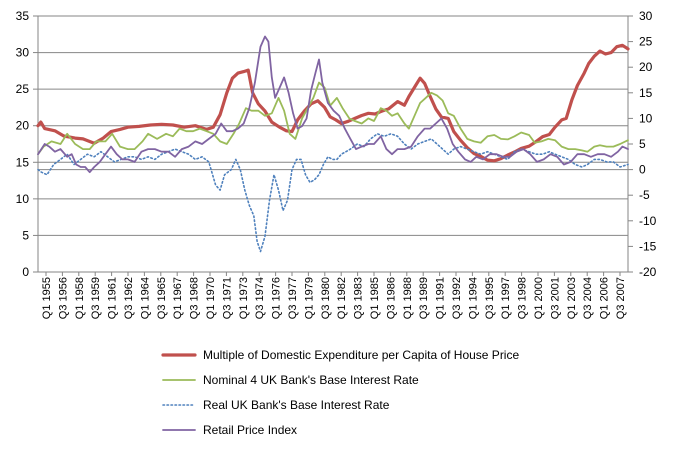 This screenshot has width=685, height=450. What do you see at coordinates (408, 298) in the screenshot?
I see `x-tick-label: Q1 1988` at bounding box center [408, 298].